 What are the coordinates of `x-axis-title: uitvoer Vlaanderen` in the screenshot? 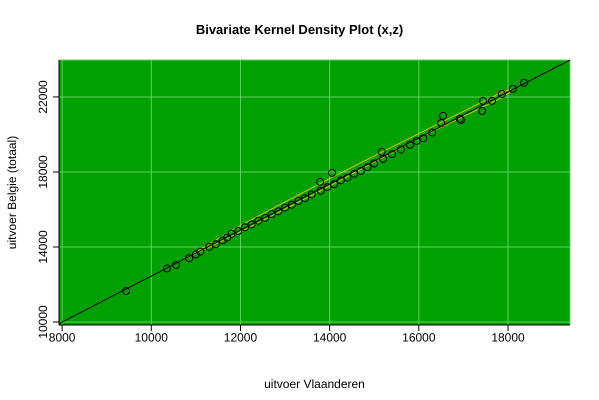 It's located at (314, 384).